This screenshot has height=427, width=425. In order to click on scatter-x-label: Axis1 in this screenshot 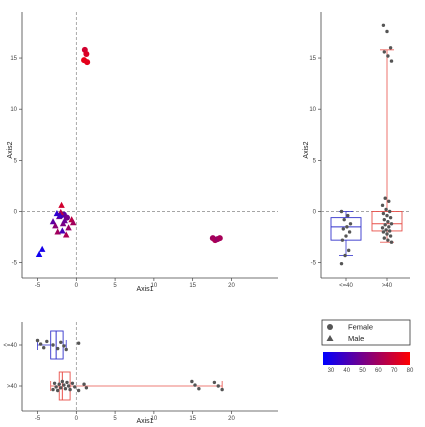, I will do `click(144, 289)`.